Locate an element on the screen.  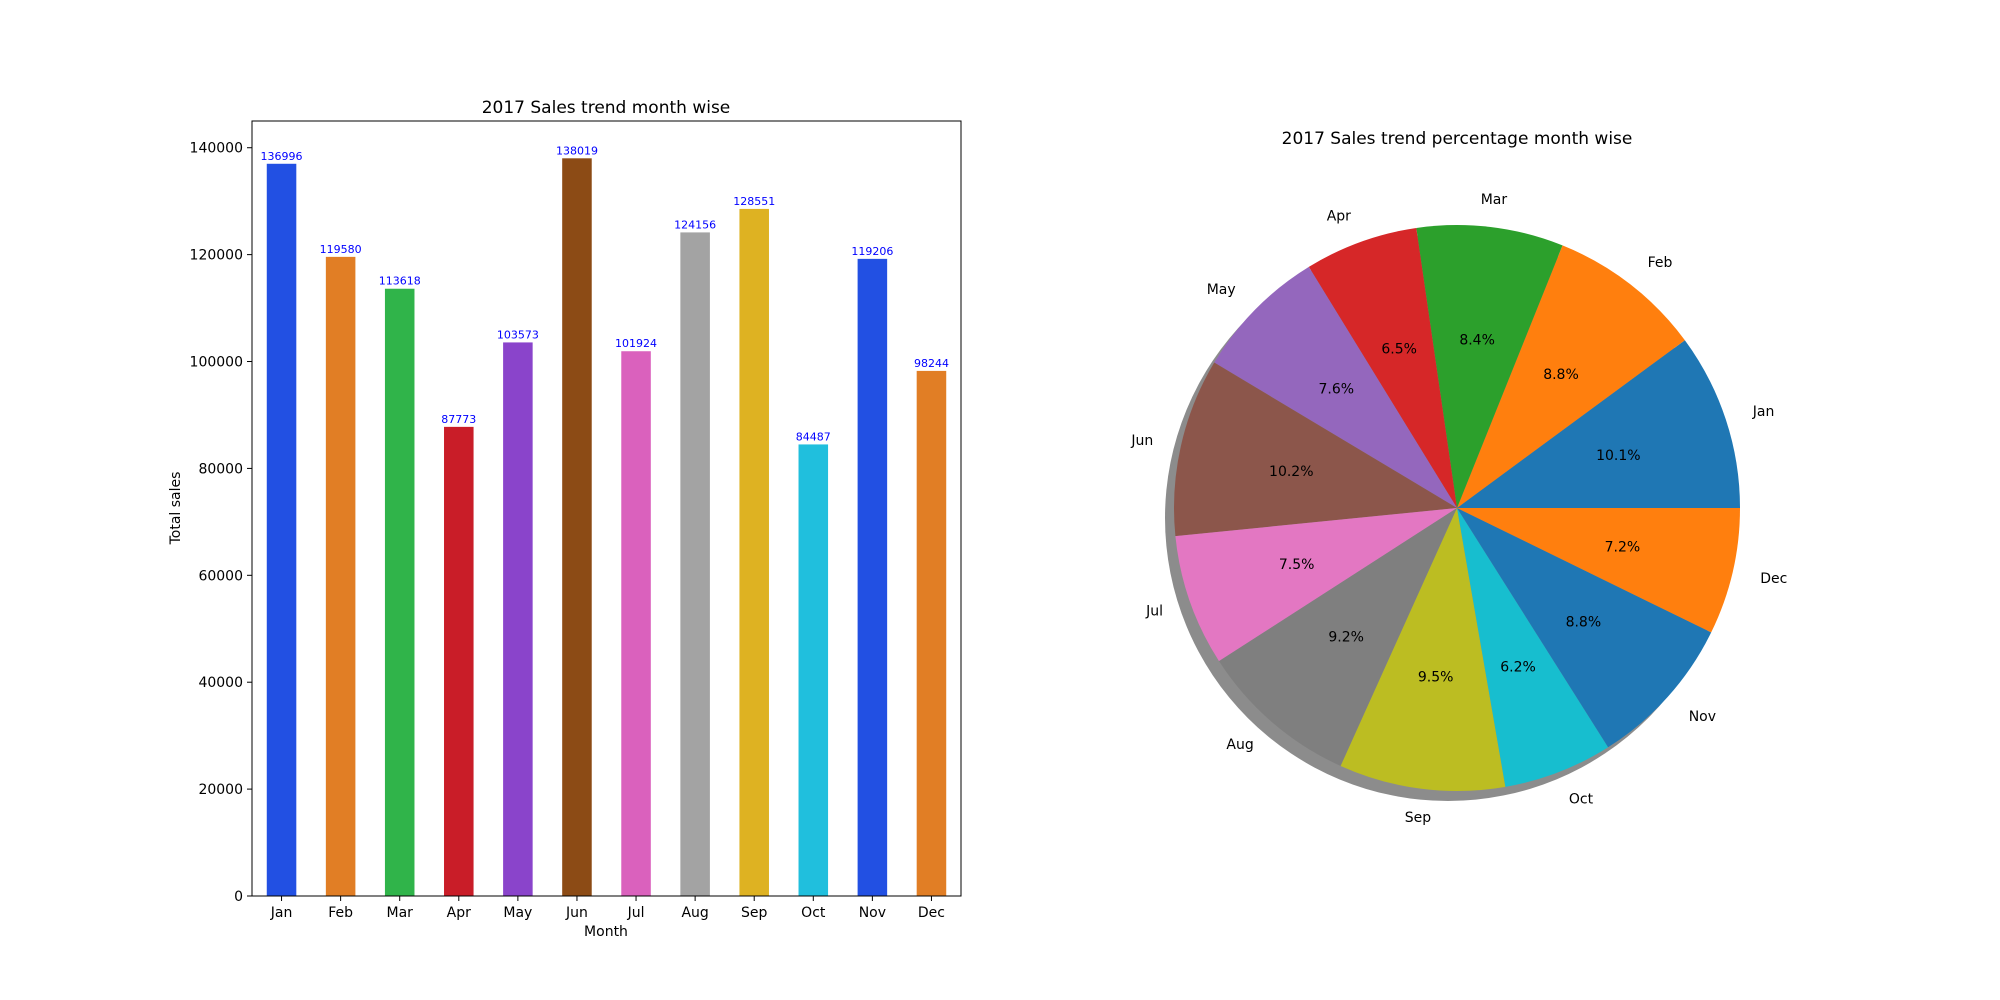
x-tick-label: Jun is located at coordinates (576, 913).